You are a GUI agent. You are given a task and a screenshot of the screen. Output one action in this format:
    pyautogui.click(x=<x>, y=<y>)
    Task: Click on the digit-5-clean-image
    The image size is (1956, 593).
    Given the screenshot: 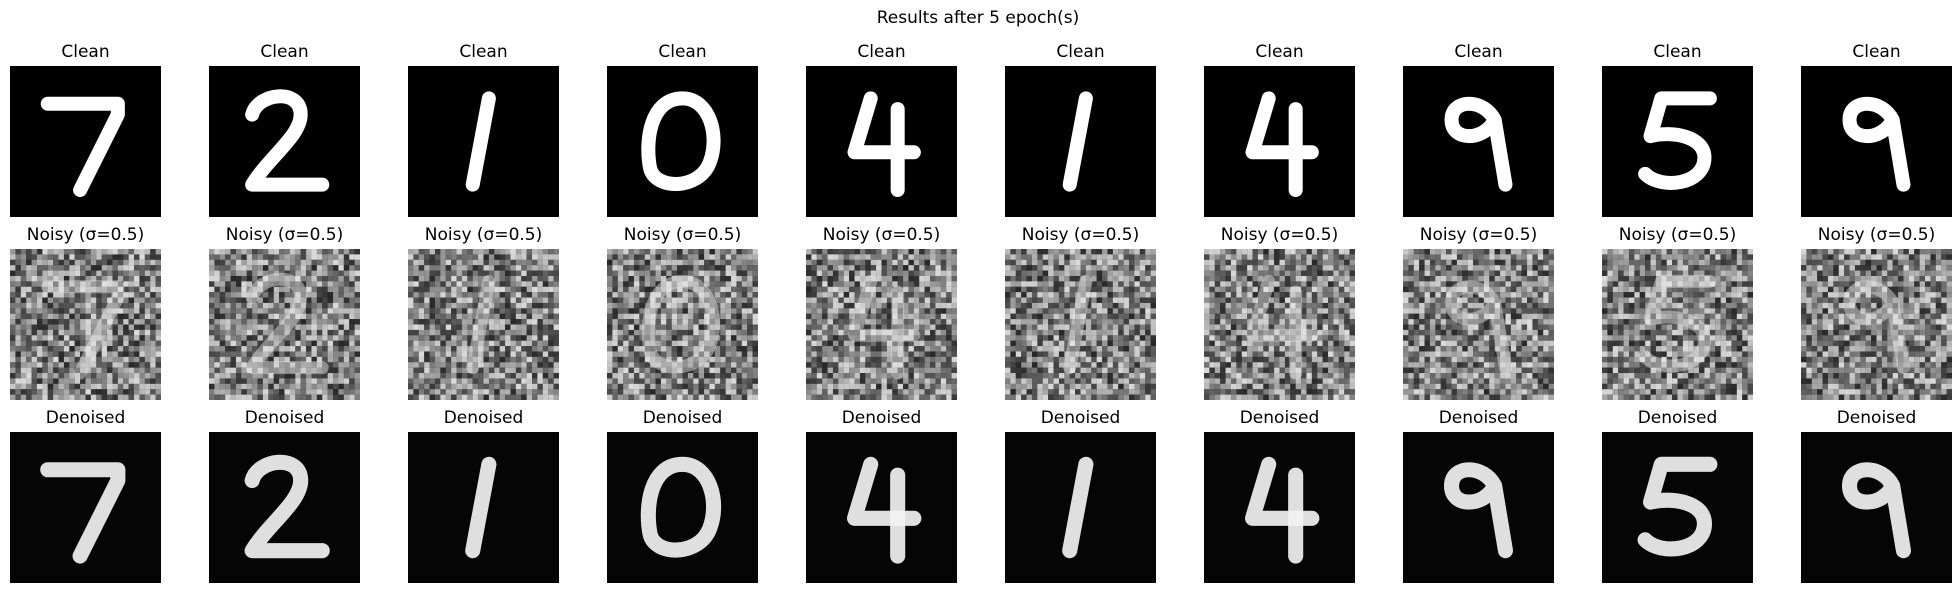 What is the action you would take?
    pyautogui.click(x=1677, y=141)
    